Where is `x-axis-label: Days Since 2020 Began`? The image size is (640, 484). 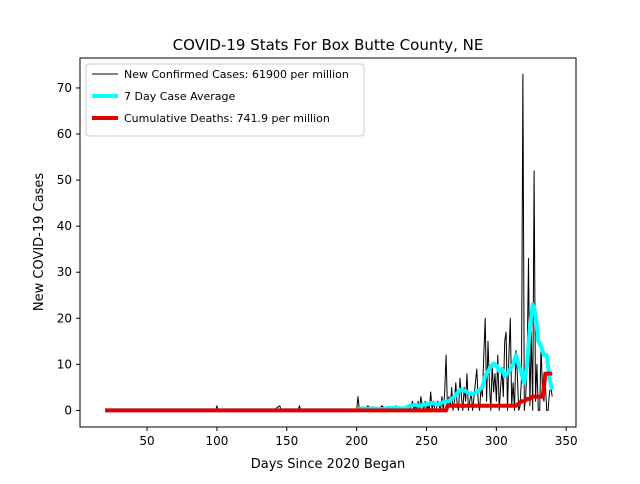 x-axis-label: Days Since 2020 Began is located at coordinates (328, 464).